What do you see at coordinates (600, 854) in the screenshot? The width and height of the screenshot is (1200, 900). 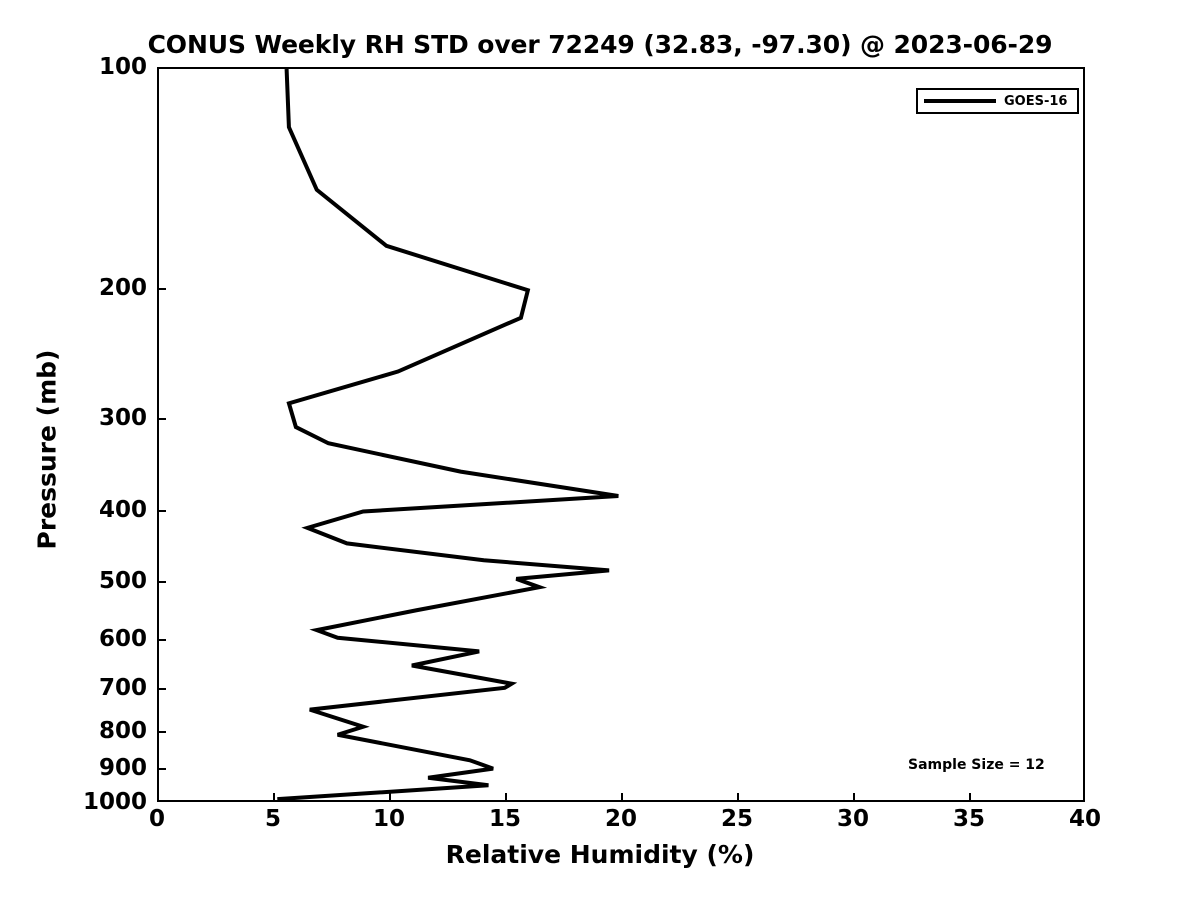 I see `x-axis-label: Relative Humidity (%)` at bounding box center [600, 854].